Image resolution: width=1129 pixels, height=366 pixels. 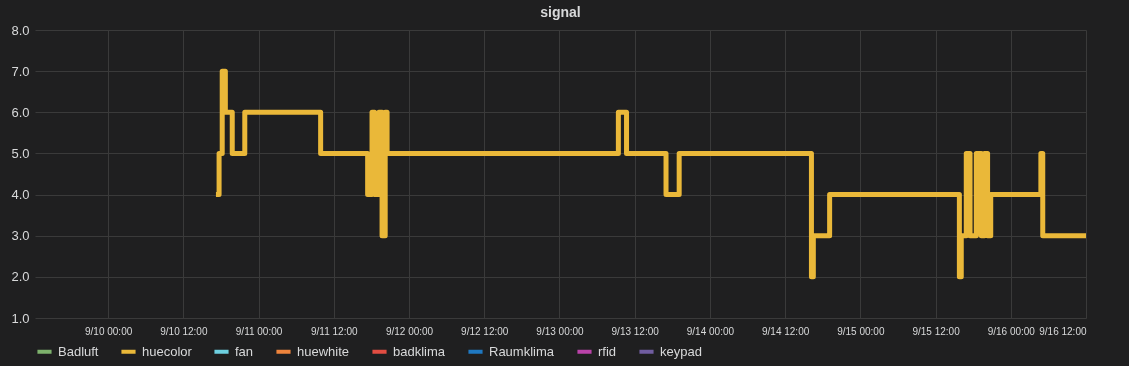 What do you see at coordinates (20, 153) in the screenshot?
I see `y-tick-label: 5.0` at bounding box center [20, 153].